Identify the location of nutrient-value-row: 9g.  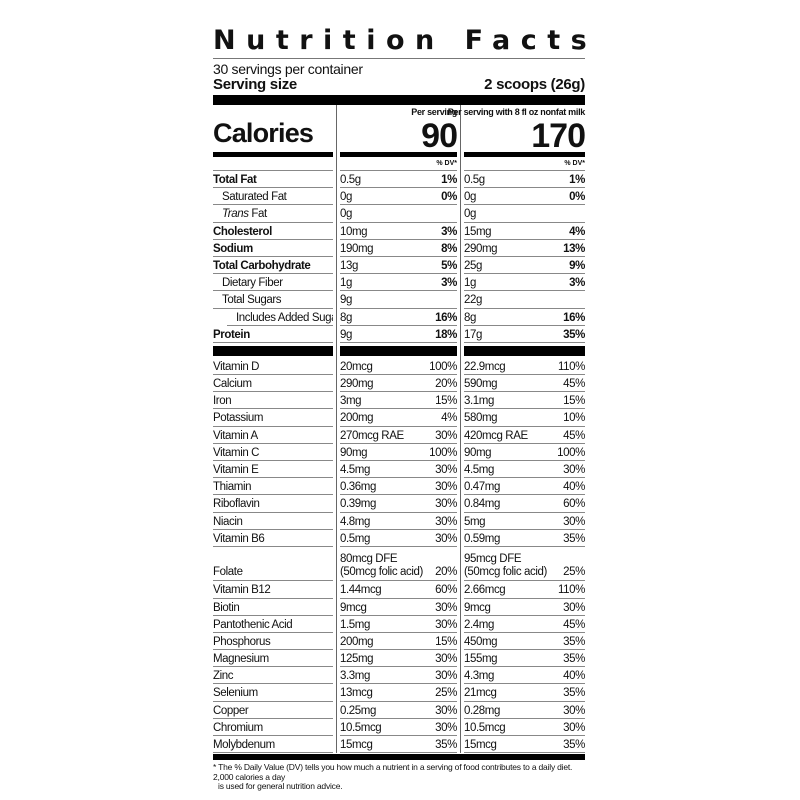
(398, 300).